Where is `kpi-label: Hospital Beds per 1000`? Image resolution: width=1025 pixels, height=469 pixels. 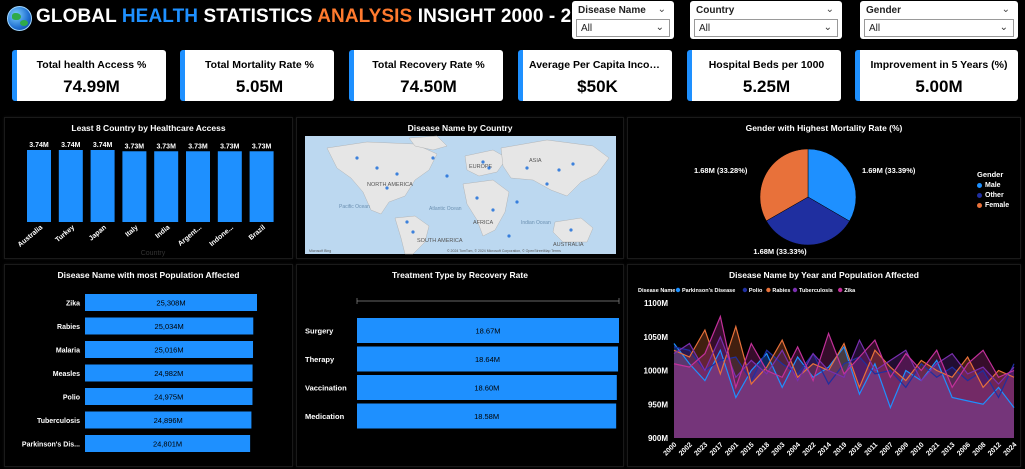
kpi-label: Hospital Beds per 1000 is located at coordinates (766, 65).